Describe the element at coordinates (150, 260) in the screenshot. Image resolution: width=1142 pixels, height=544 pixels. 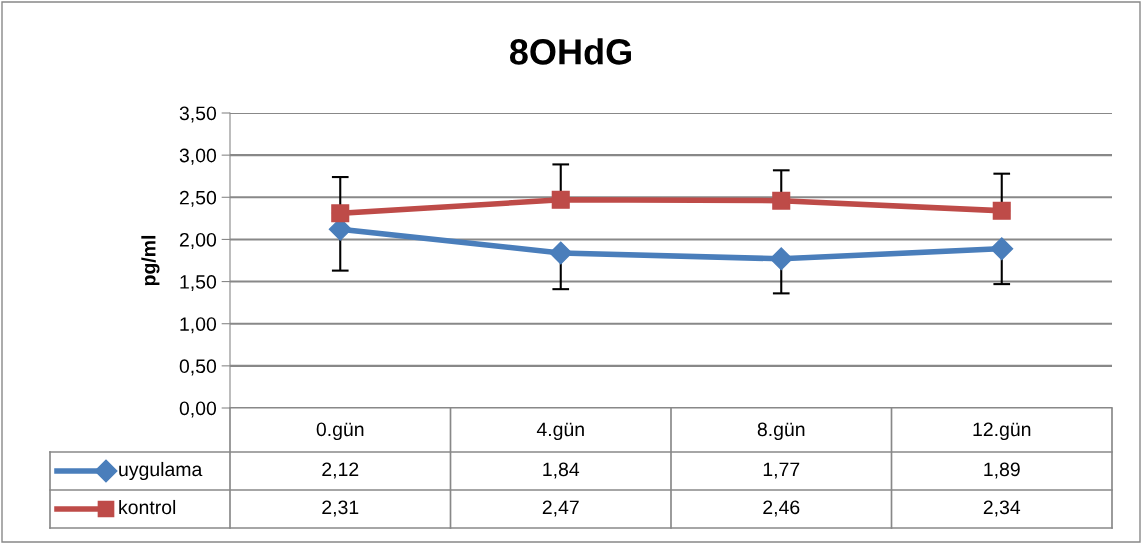
I see `y-axis-title: pg/ml` at that location.